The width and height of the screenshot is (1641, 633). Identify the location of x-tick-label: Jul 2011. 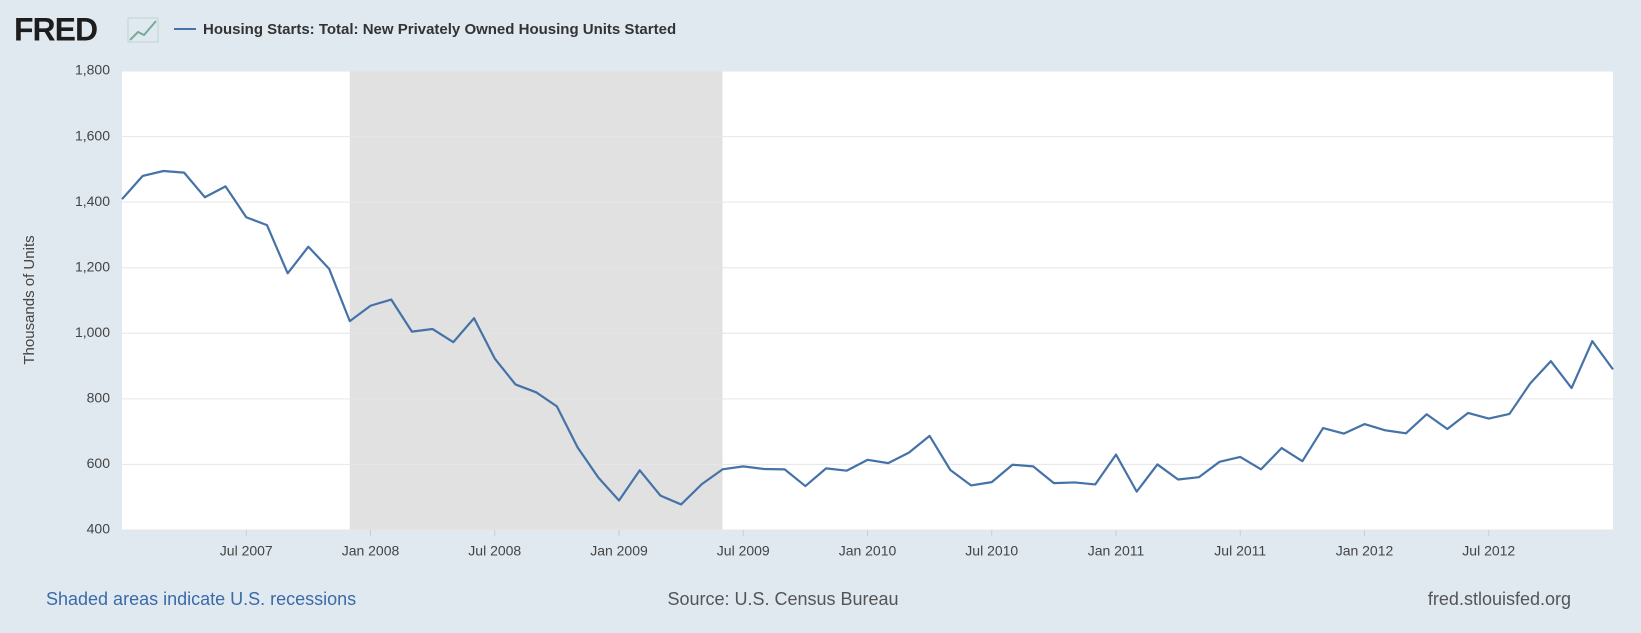
(1240, 551).